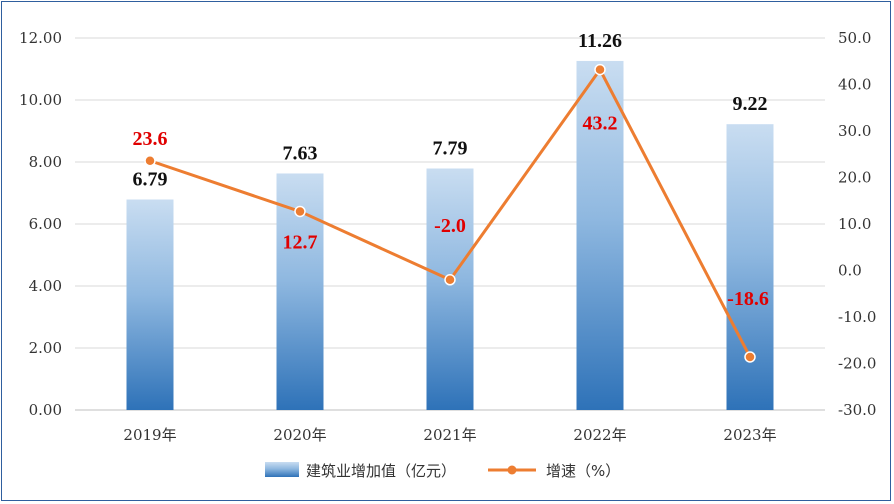 The width and height of the screenshot is (894, 504). Describe the element at coordinates (45, 224) in the screenshot. I see `left-tick-label: 6.00` at that location.